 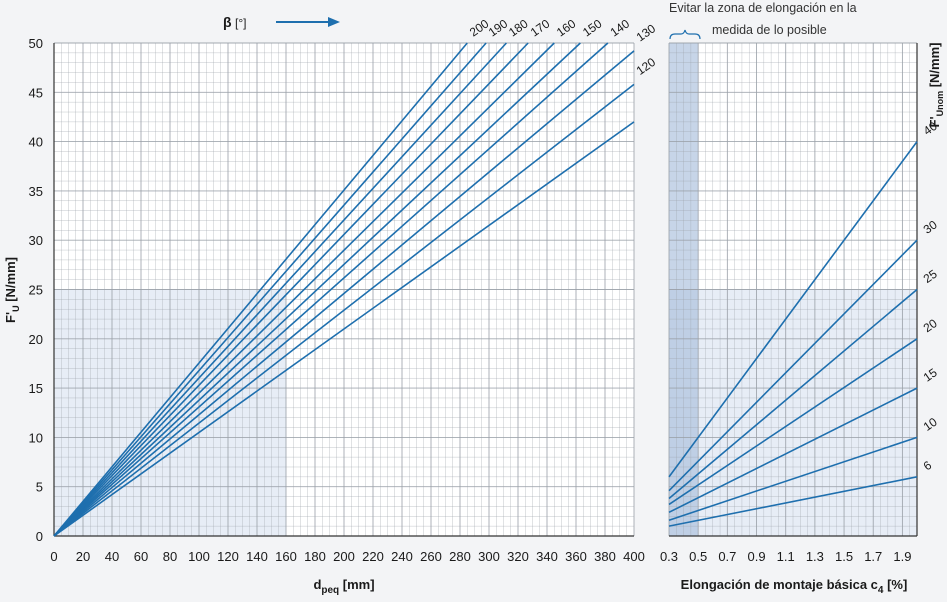 What do you see at coordinates (315, 556) in the screenshot?
I see `left-x-tick-label: 180` at bounding box center [315, 556].